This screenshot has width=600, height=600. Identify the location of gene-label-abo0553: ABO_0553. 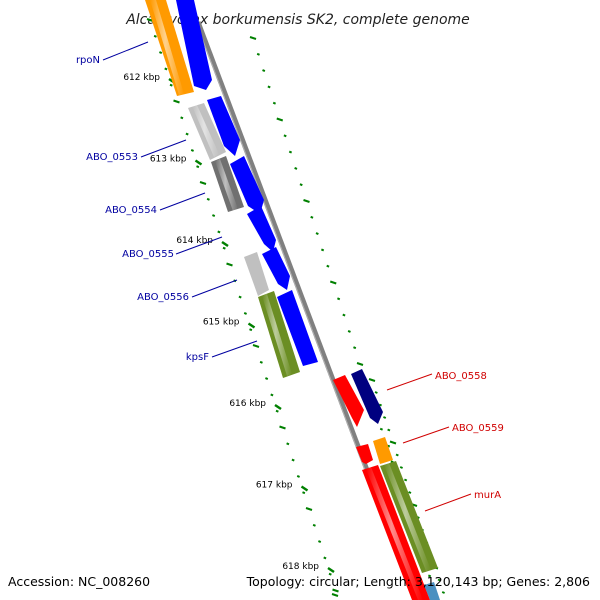
(112, 157).